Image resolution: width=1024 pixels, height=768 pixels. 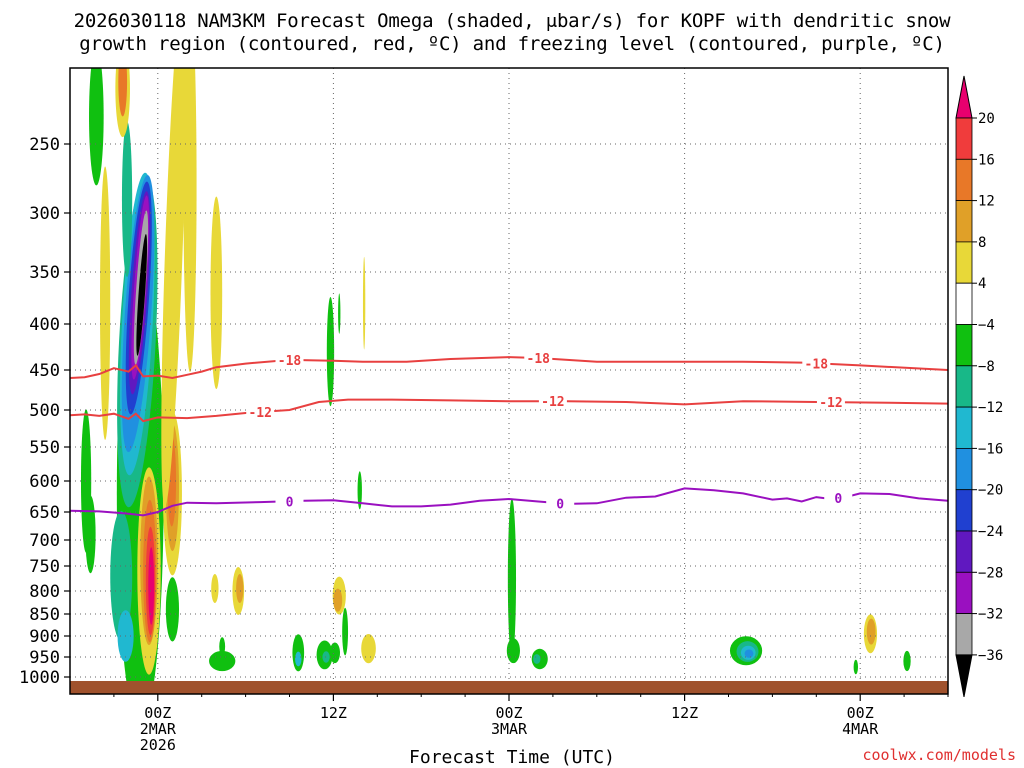 I want to click on y-tick-label-650: 650, so click(x=44, y=513).